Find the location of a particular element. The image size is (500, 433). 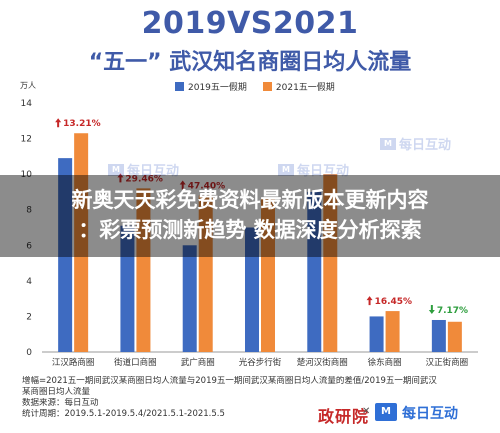

watermark-text-3: 每日互动 is located at coordinates (425, 145).